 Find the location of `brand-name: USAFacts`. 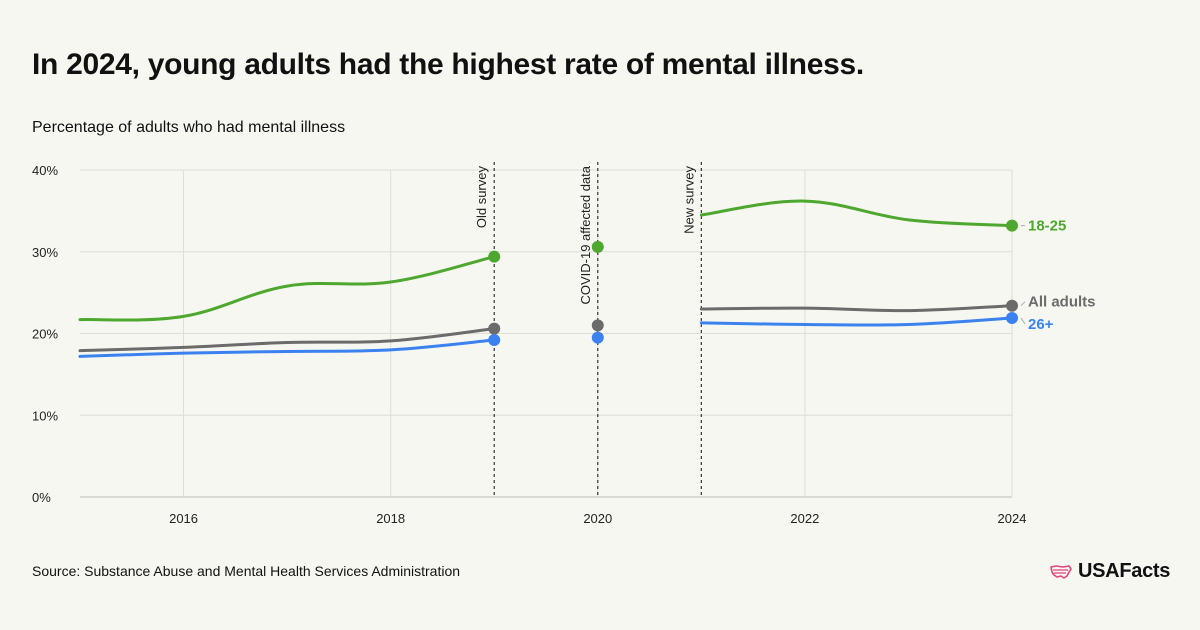

brand-name: USAFacts is located at coordinates (1124, 571).